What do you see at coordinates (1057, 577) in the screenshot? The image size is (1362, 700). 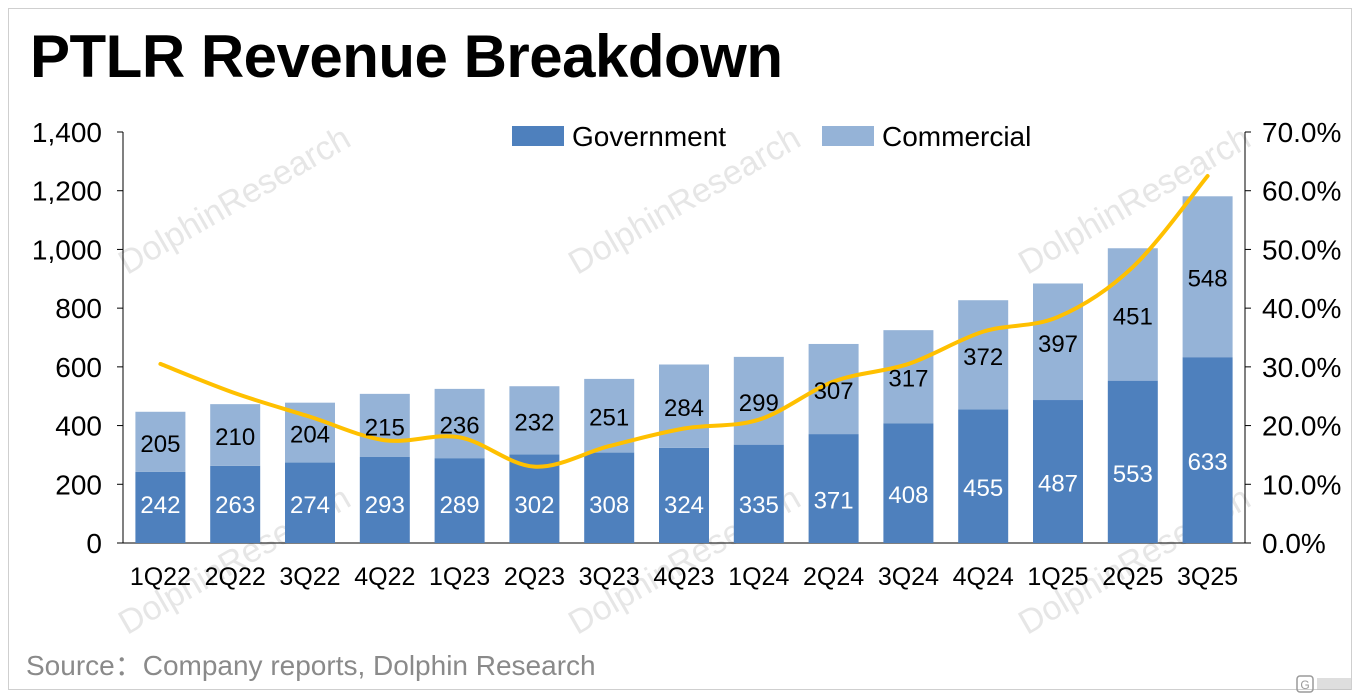 I see `x-tick-label: 1Q25` at bounding box center [1057, 577].